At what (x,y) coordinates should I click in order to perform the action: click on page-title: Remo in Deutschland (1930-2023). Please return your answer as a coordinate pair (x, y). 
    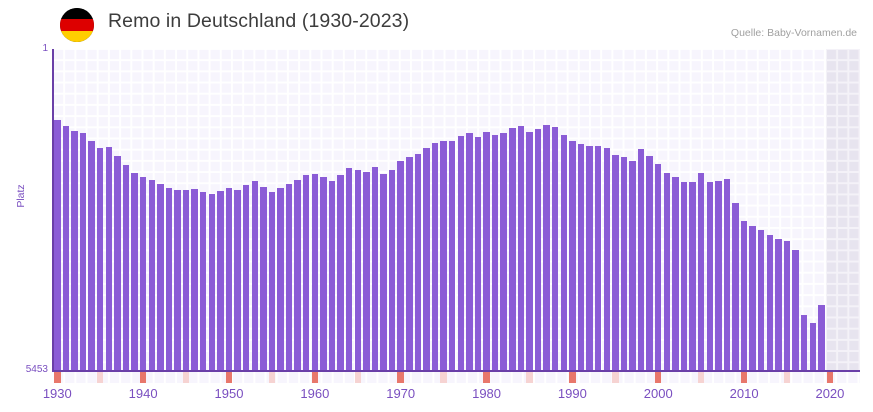
    Looking at the image, I should click on (259, 21).